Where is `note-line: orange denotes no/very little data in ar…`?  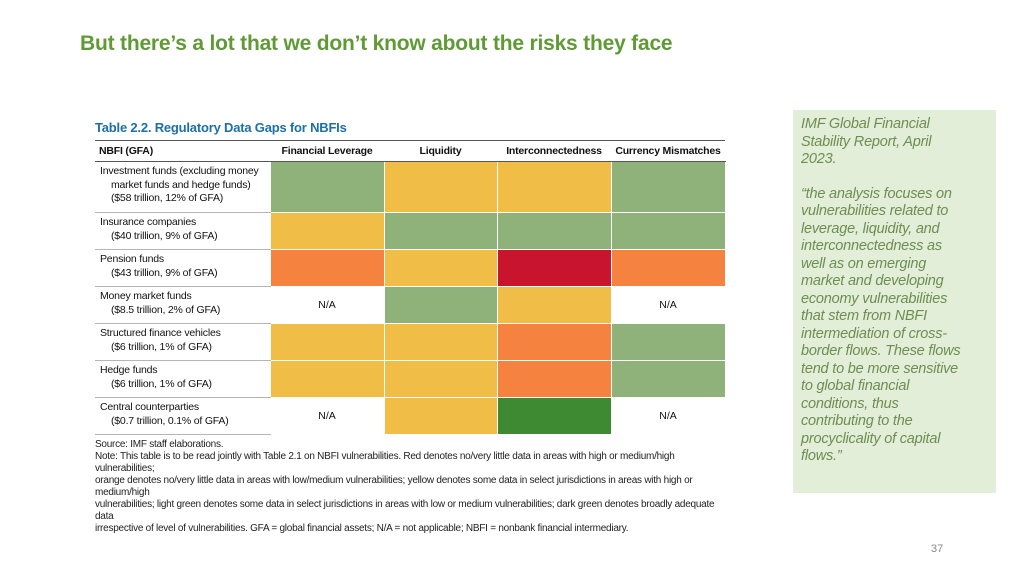
note-line: orange denotes no/very little data in ar… is located at coordinates (394, 486).